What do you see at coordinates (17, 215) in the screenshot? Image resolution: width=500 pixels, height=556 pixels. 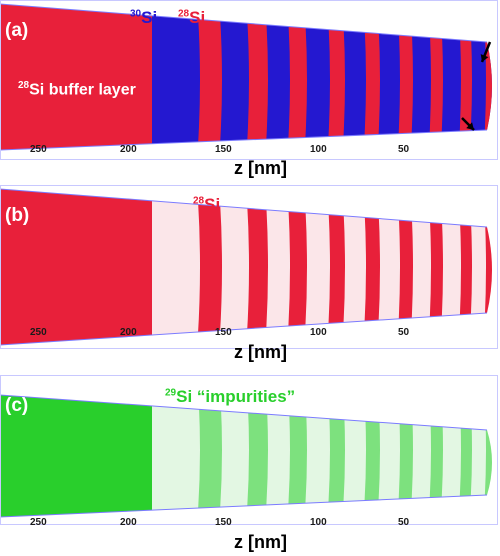 I see `panel-b-label: (b)` at bounding box center [17, 215].